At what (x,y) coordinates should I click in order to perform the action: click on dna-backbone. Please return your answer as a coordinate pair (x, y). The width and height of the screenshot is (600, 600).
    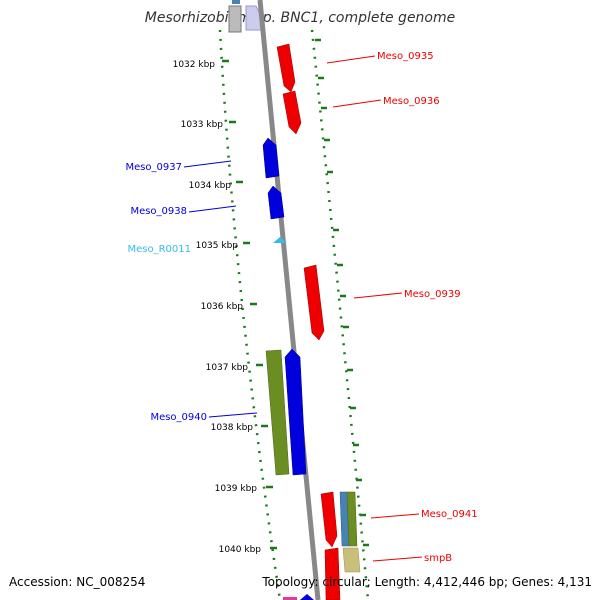
    Looking at the image, I should click on (289, 300).